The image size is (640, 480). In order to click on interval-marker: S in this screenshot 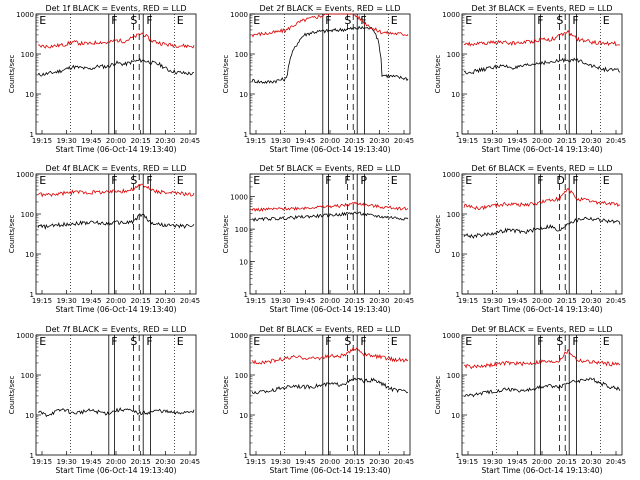, I will do `click(347, 20)`.